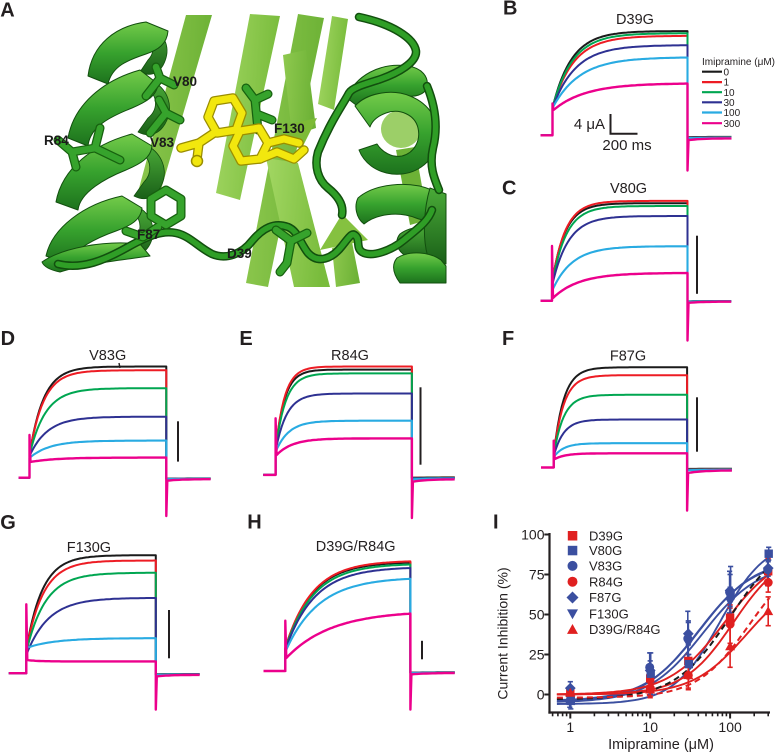  Describe the element at coordinates (510, 10) in the screenshot. I see `svg-text: B` at that location.